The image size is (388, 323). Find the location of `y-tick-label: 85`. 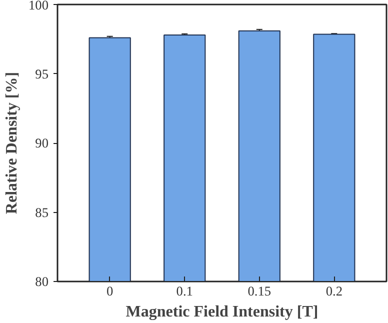

y-tick-label: 85 is located at coordinates (42, 212).